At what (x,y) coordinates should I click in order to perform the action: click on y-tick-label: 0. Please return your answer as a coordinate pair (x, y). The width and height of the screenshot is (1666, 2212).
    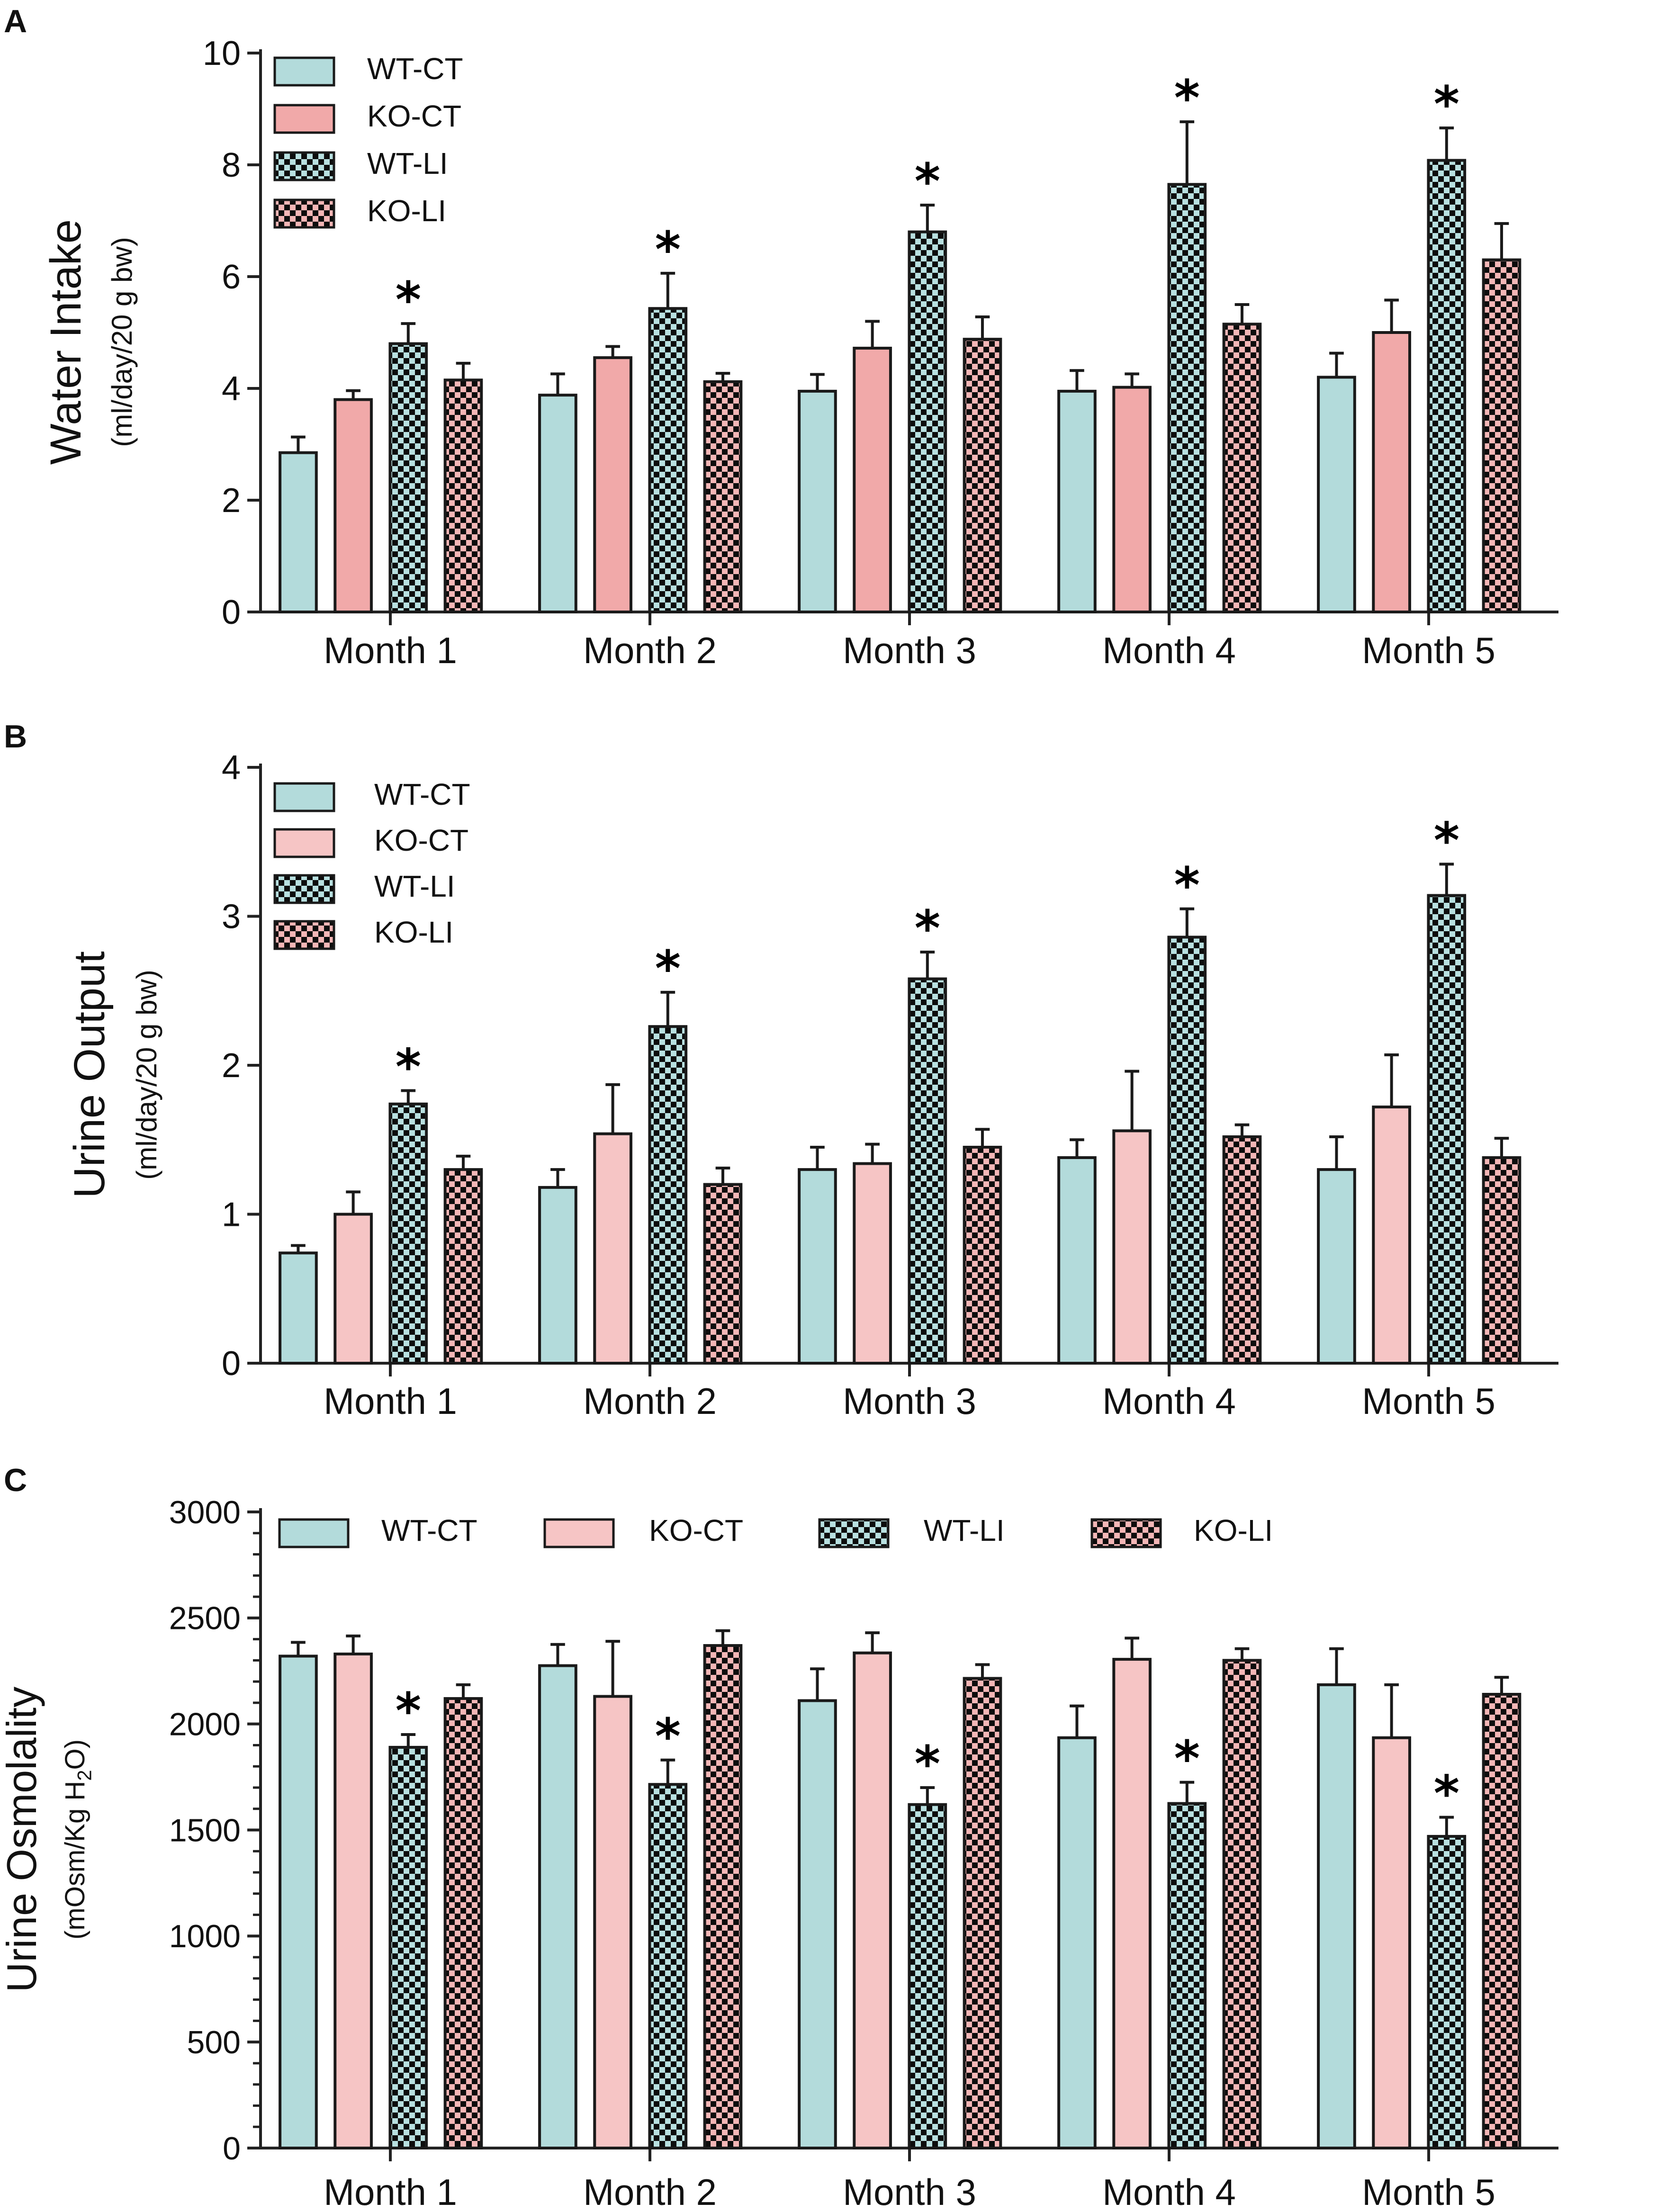
    Looking at the image, I should click on (231, 1364).